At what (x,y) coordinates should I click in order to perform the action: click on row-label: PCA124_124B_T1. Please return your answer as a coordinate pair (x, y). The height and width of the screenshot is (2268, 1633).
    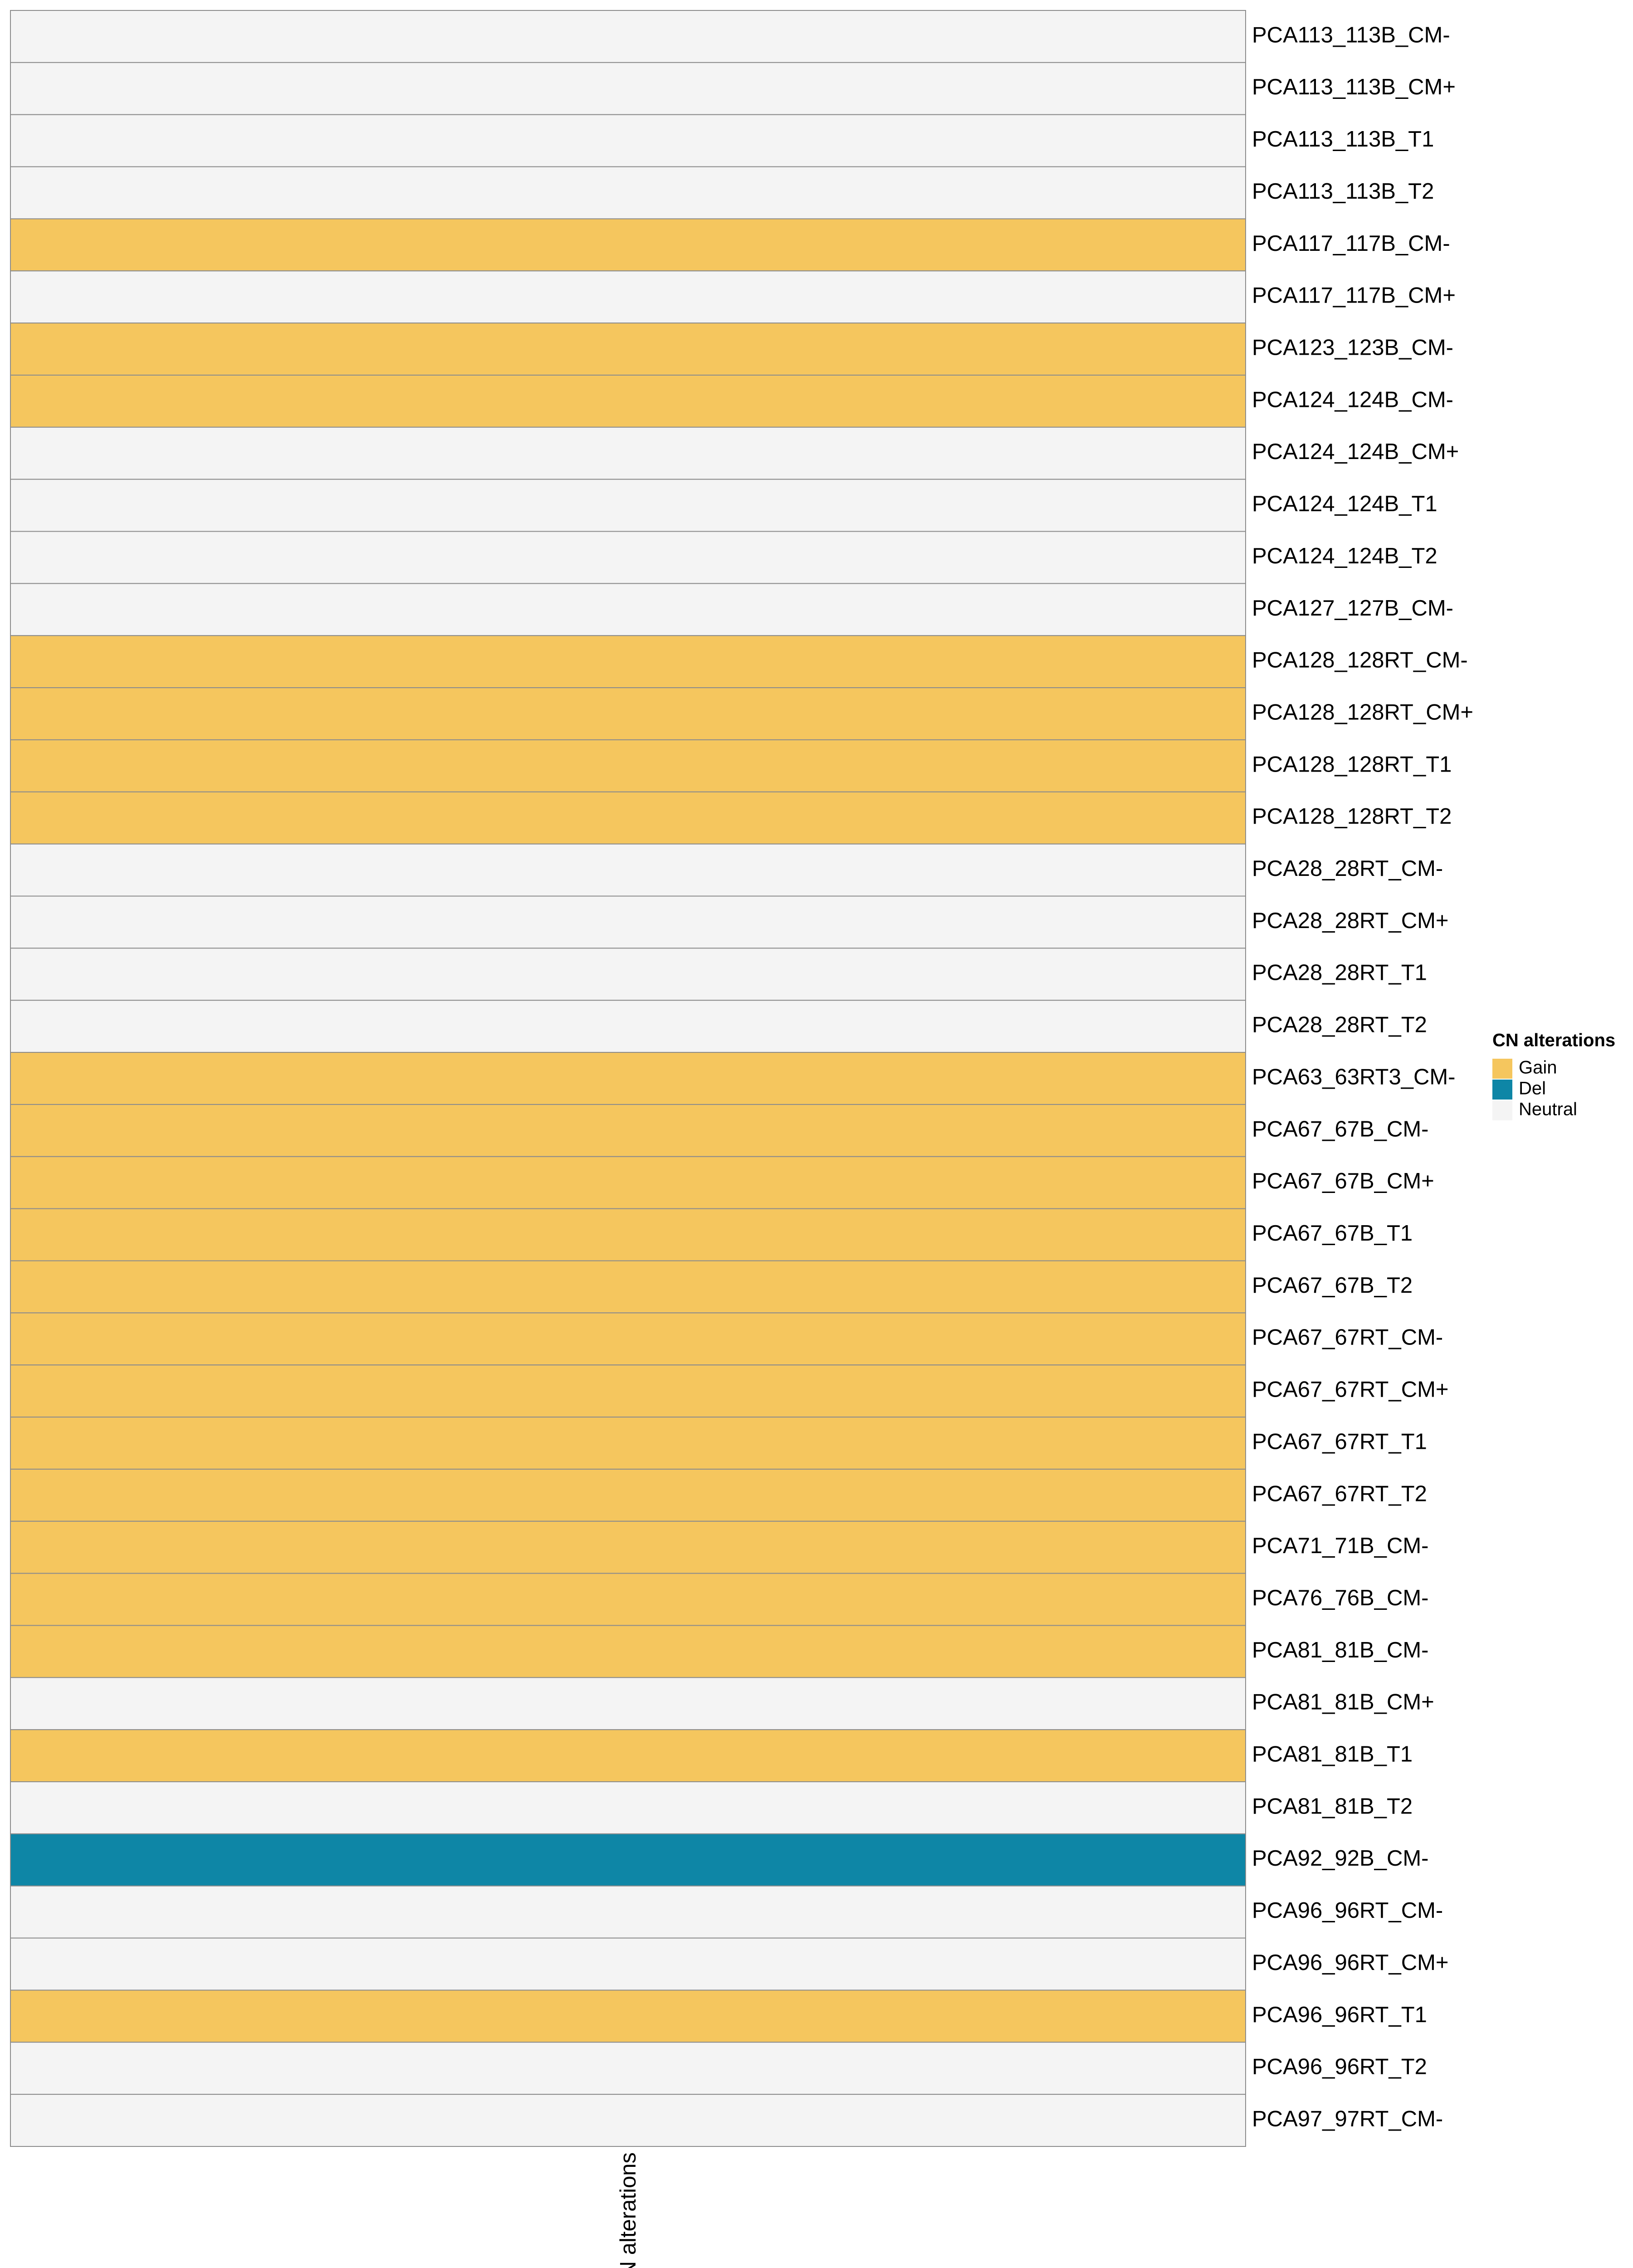
    Looking at the image, I should click on (1344, 504).